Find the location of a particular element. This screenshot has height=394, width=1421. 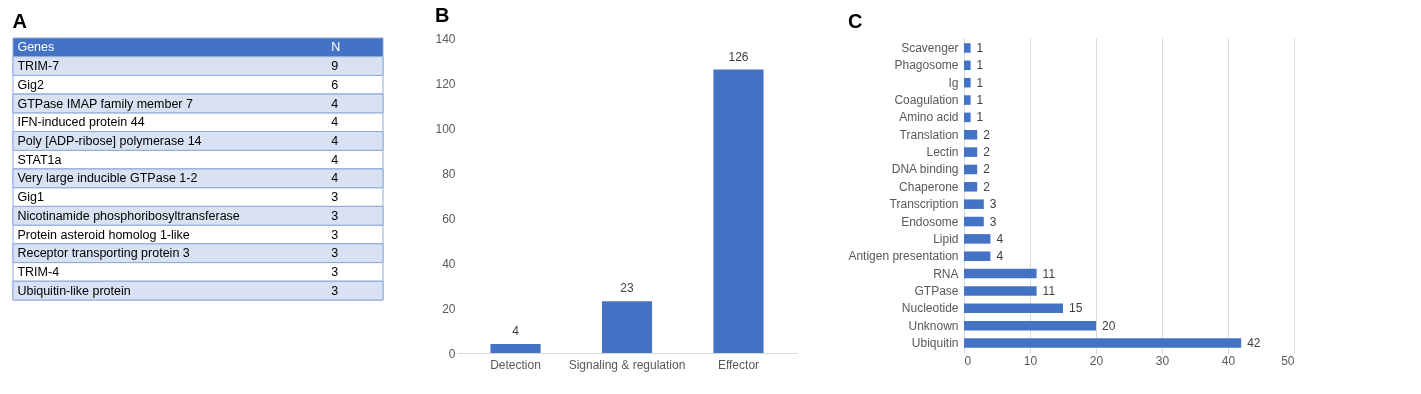

y-tick-label: Translation is located at coordinates (929, 134).